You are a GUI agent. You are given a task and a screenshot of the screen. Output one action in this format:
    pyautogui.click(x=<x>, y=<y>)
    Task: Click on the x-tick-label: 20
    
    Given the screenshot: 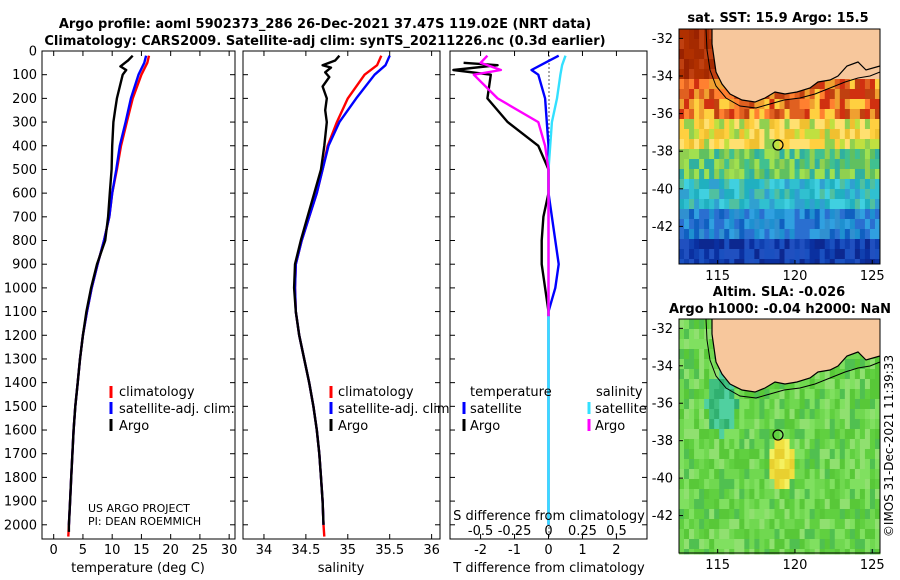 What is the action you would take?
    pyautogui.click(x=170, y=550)
    